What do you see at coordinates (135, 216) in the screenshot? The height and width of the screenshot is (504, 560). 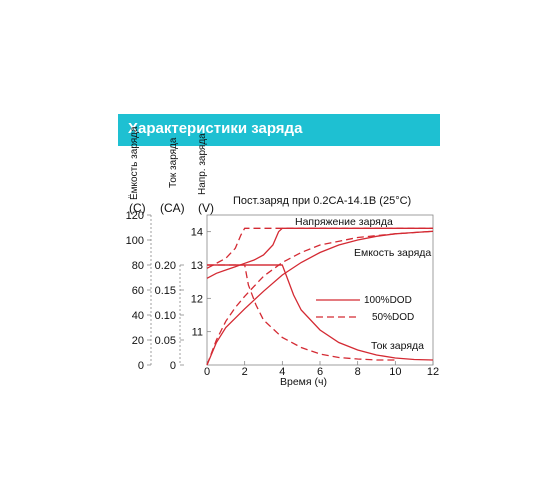 I see `capacity-tick-label: 120` at bounding box center [135, 216].